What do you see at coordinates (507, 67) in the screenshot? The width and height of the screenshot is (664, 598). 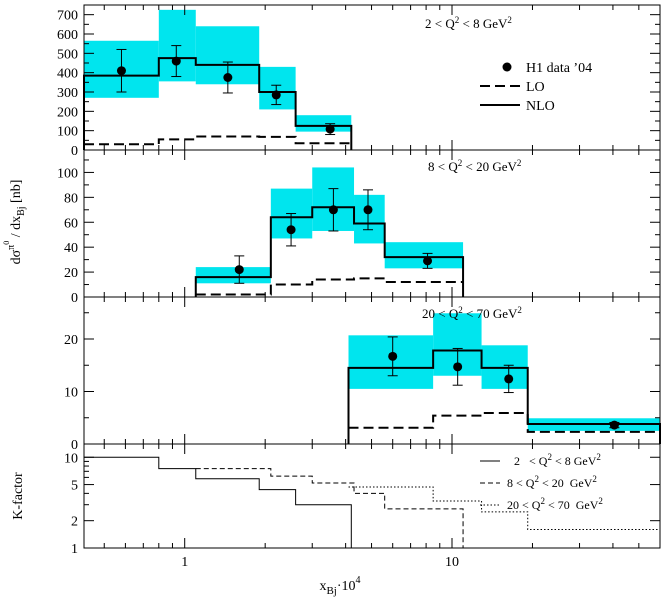 I see `legend-data-marker` at bounding box center [507, 67].